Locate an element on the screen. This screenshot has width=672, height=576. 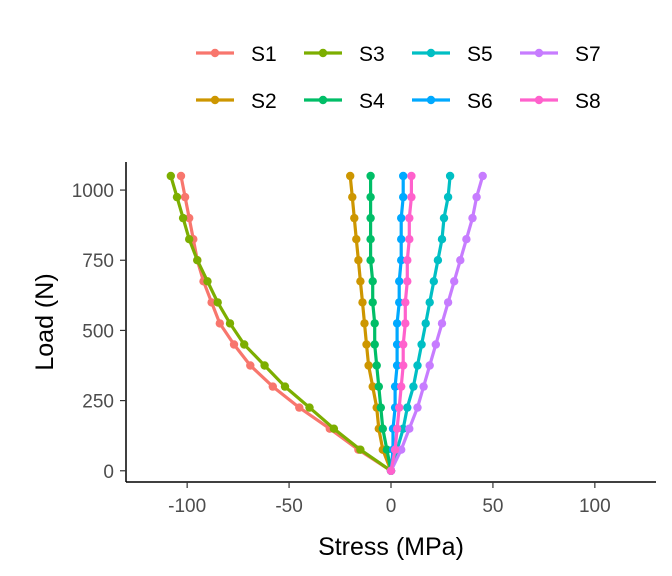
y-tick-label: 1000 is located at coordinates (93, 191).